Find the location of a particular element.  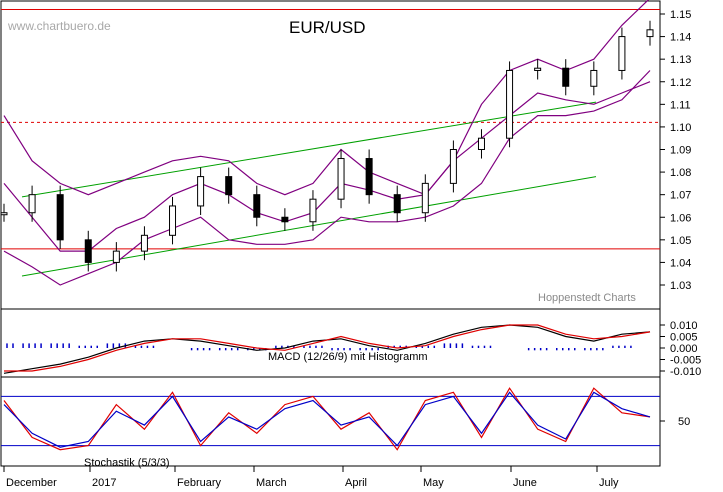

x-tick-label: 2017 is located at coordinates (104, 483).